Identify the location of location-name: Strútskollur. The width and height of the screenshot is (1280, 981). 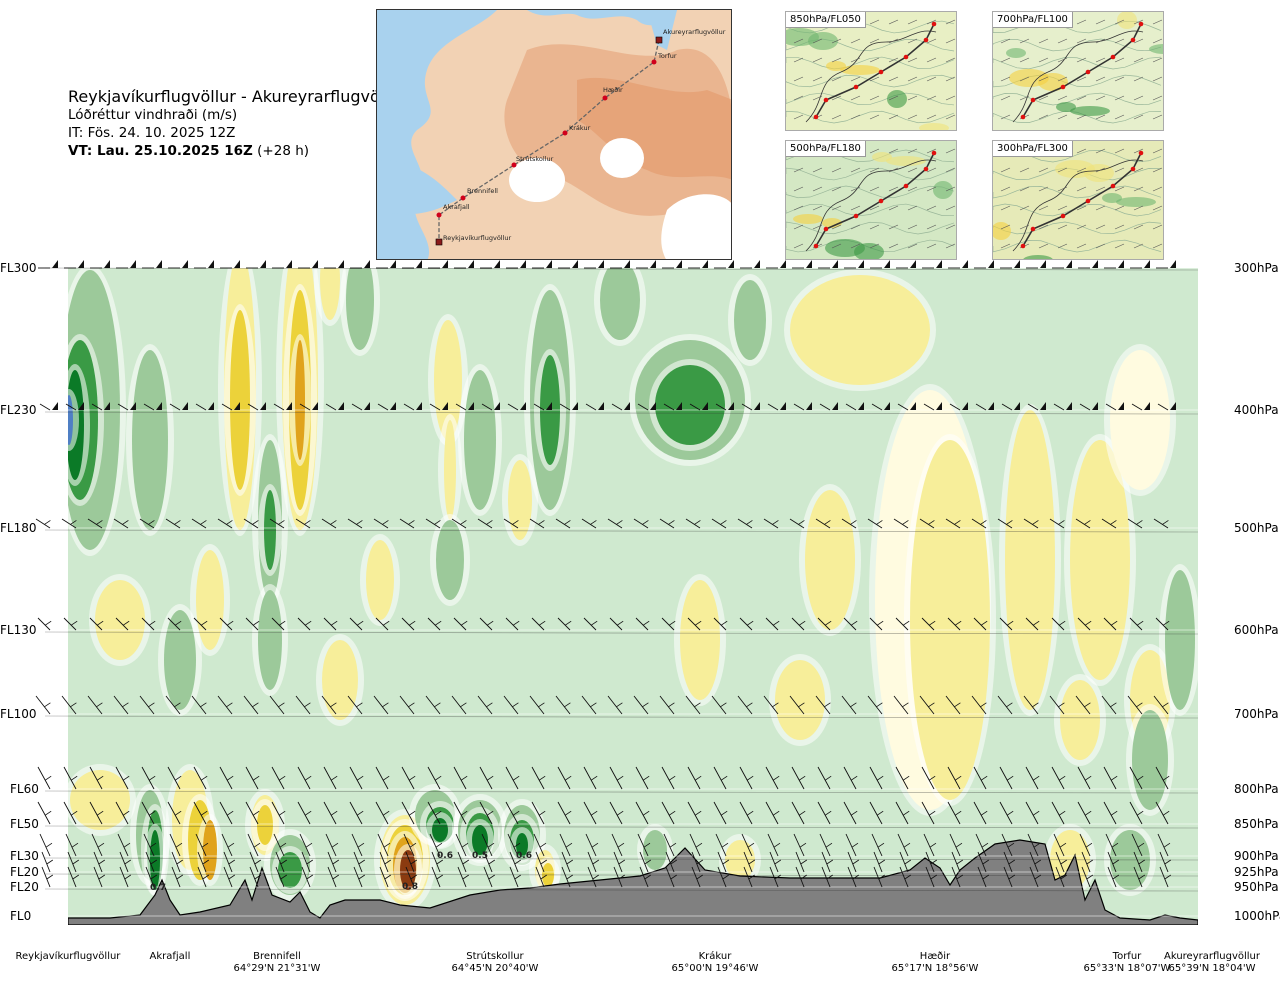
(495, 956).